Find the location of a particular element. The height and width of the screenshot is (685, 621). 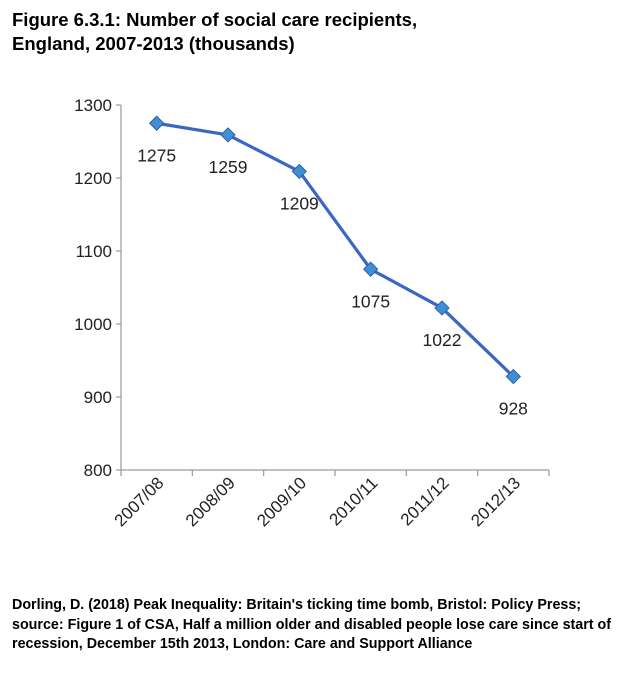

y-tick-label: 1200 is located at coordinates (93, 178).